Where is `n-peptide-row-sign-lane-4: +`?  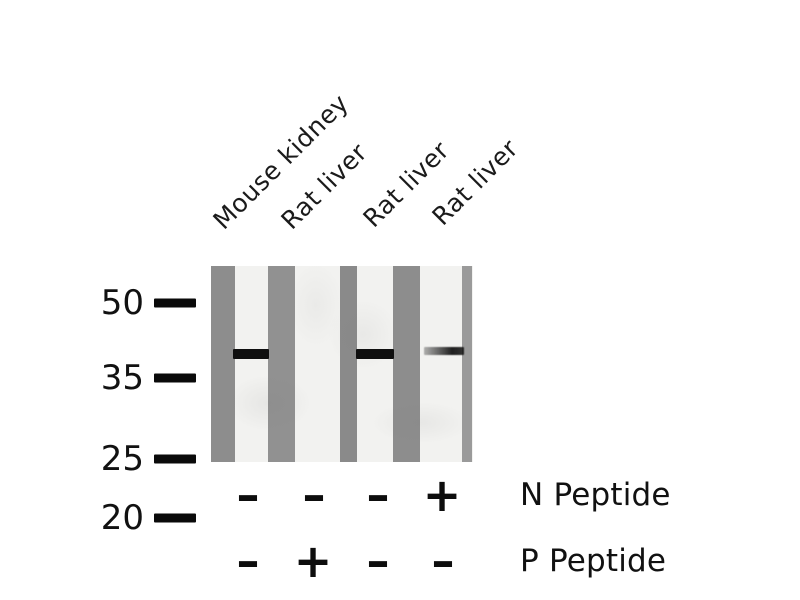
n-peptide-row-sign-lane-4: + is located at coordinates (442, 495).